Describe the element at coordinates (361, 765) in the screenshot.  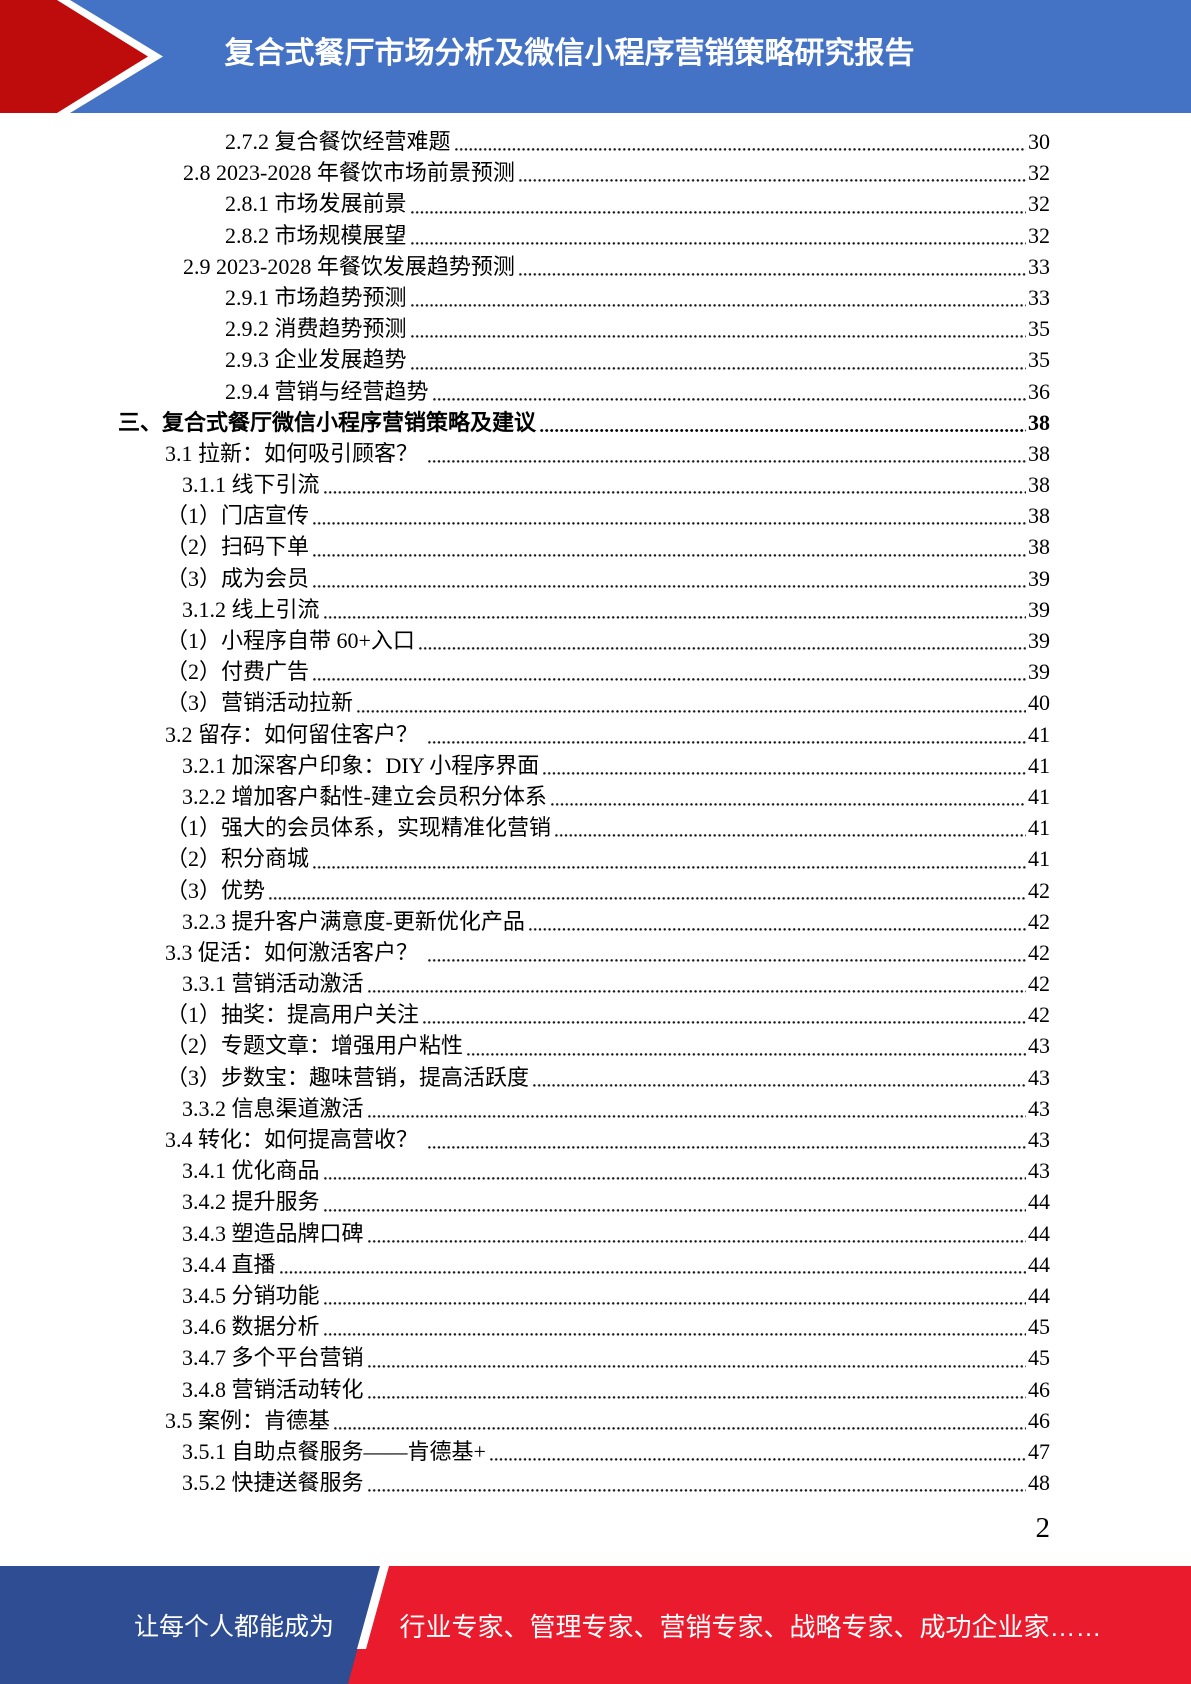
I see `toc-entry-title: 3.2.1 加深客户印象：DIY 小程序界面` at that location.